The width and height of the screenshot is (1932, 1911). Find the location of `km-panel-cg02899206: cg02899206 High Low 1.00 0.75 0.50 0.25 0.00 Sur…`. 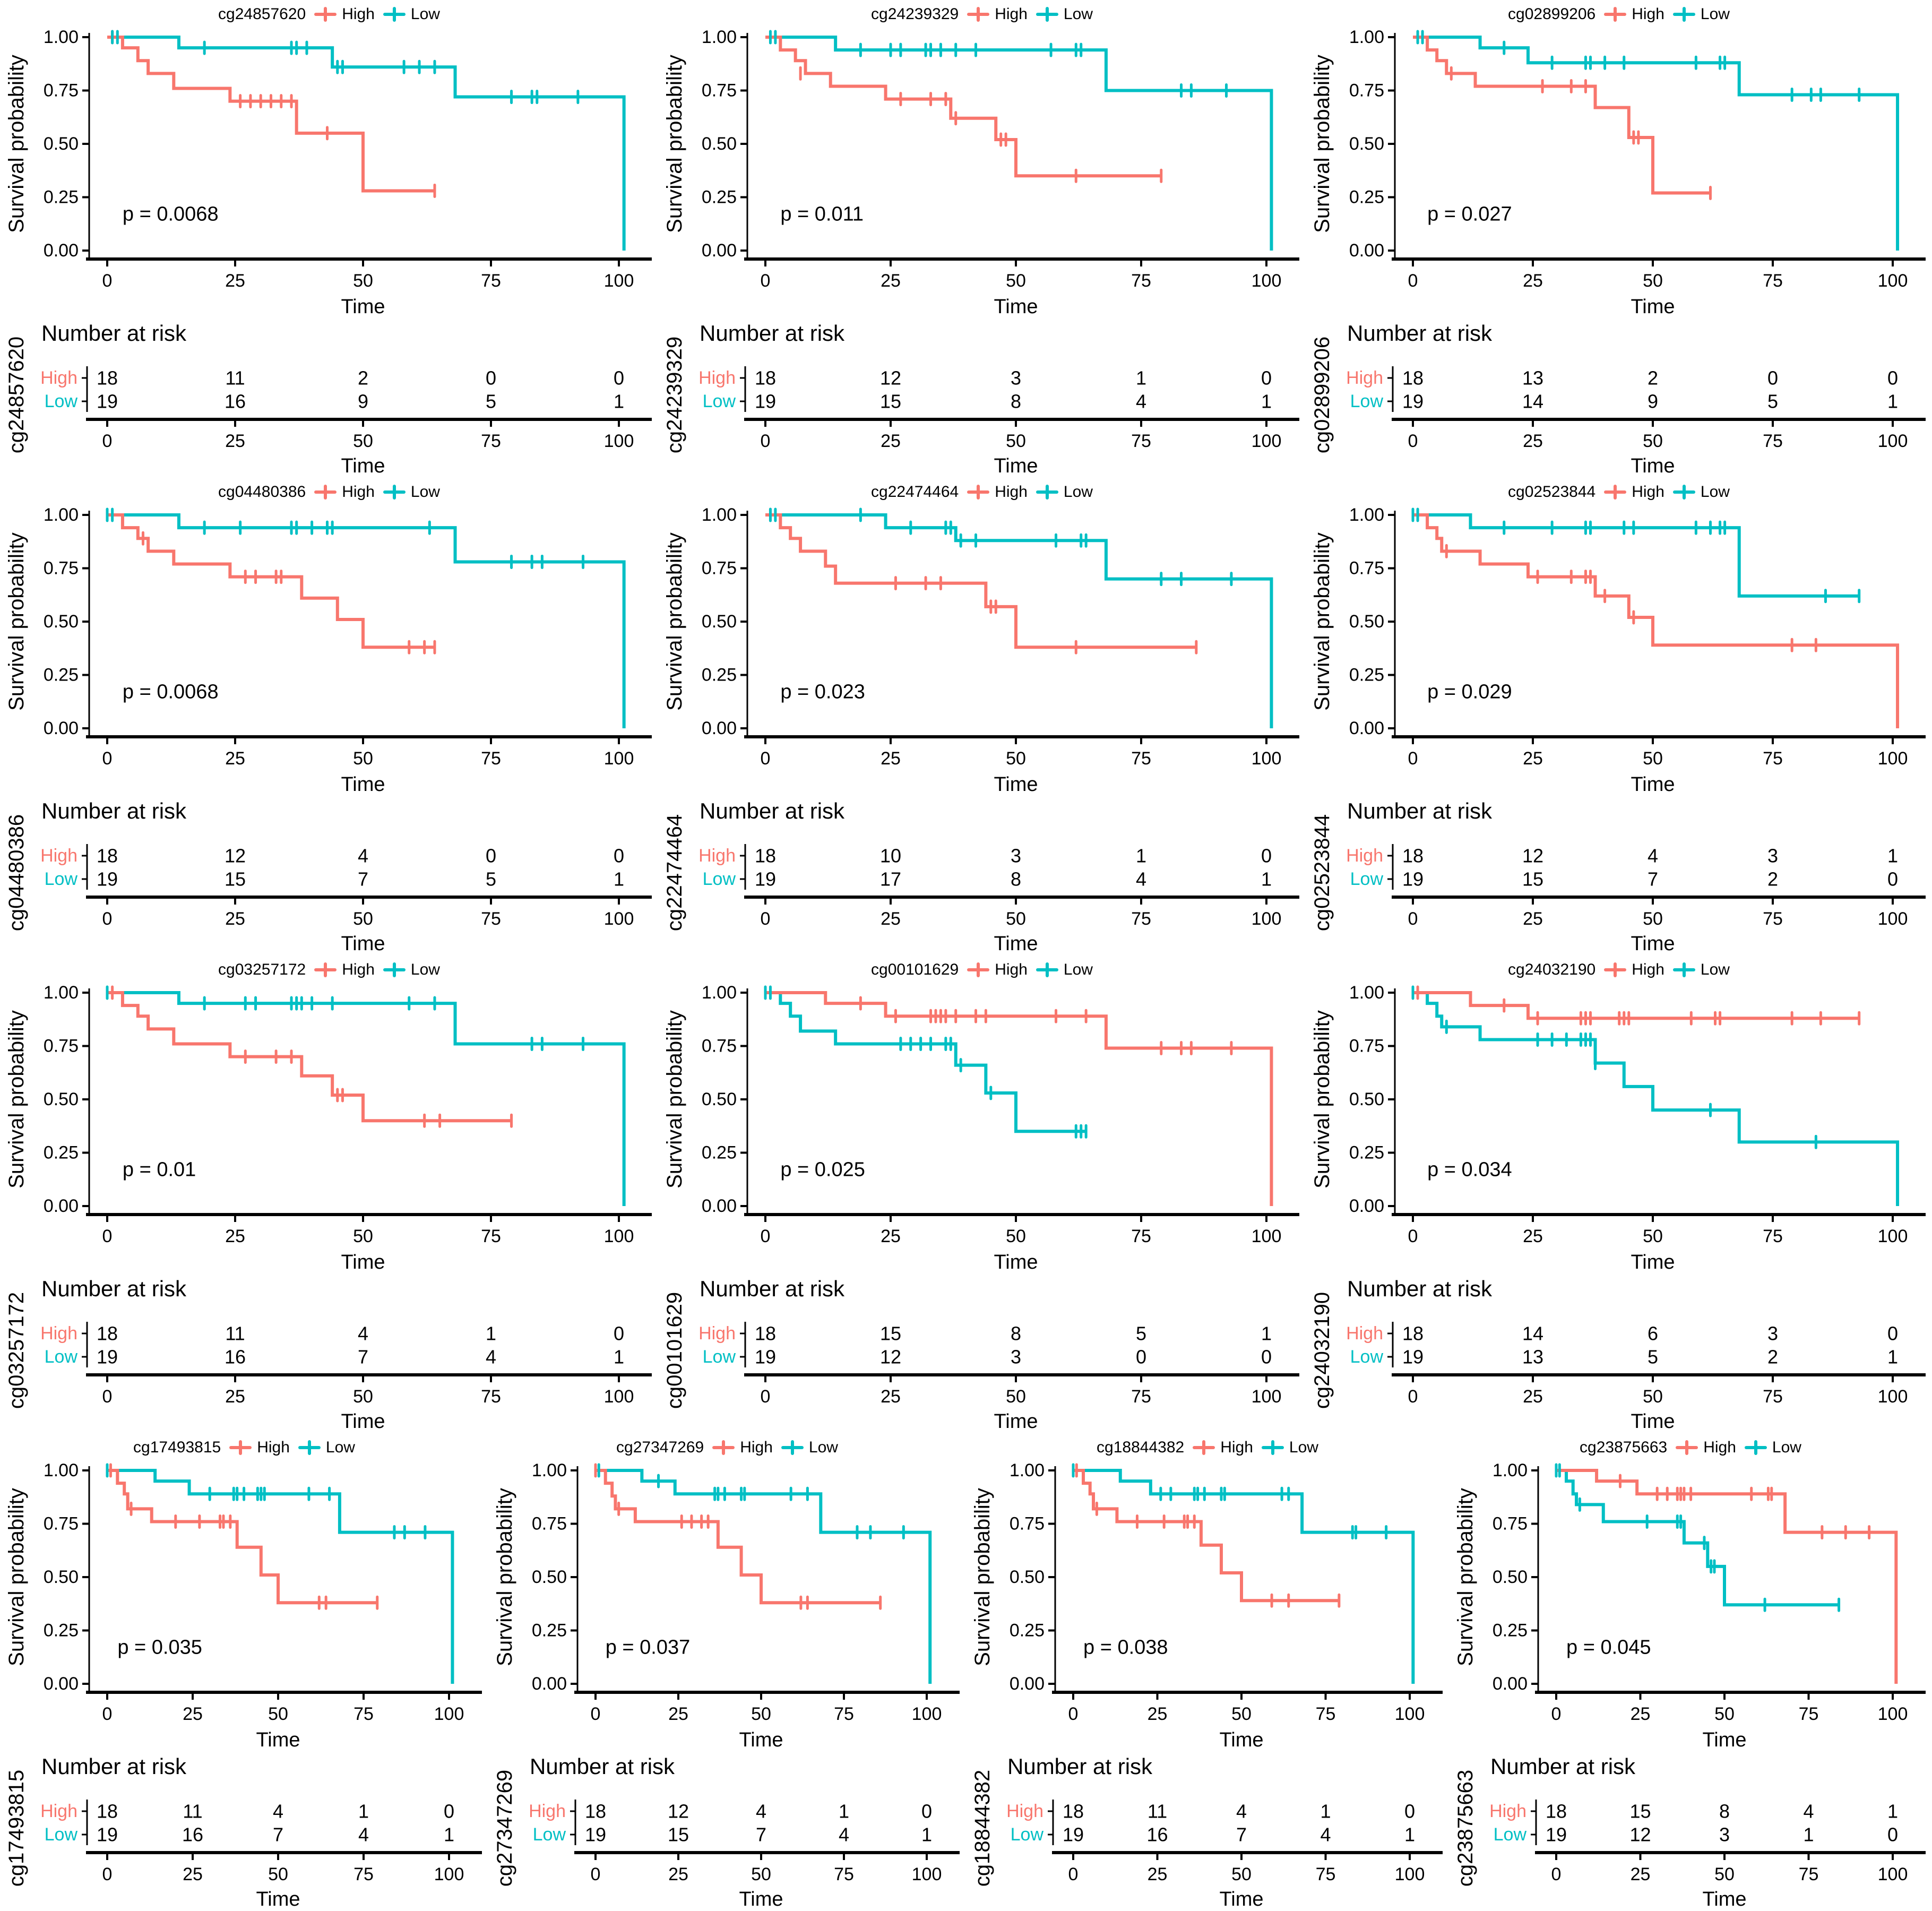

km-panel-cg02899206: cg02899206 High Low 1.00 0.75 0.50 0.25 0.00 Sur… is located at coordinates (1619, 239).